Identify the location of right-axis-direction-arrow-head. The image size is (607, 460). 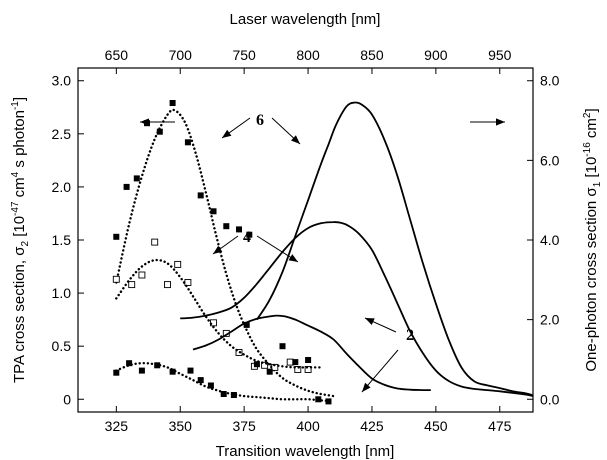
(500, 122).